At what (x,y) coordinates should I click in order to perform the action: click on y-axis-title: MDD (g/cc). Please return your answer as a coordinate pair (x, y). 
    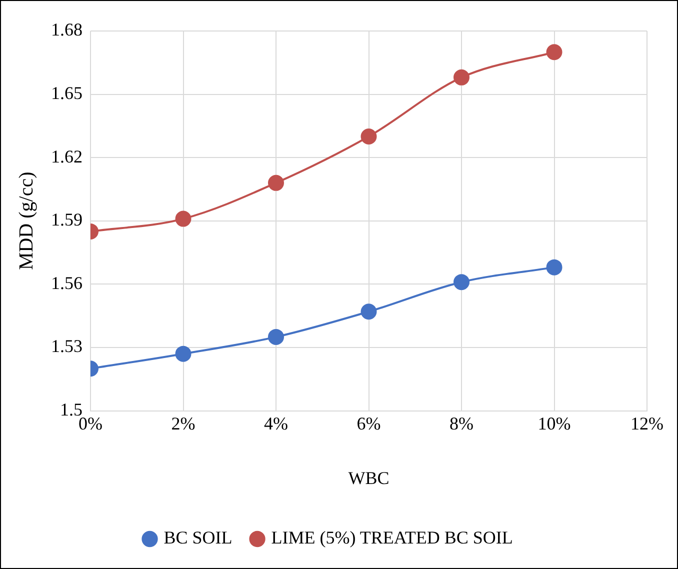
    Looking at the image, I should click on (26, 221).